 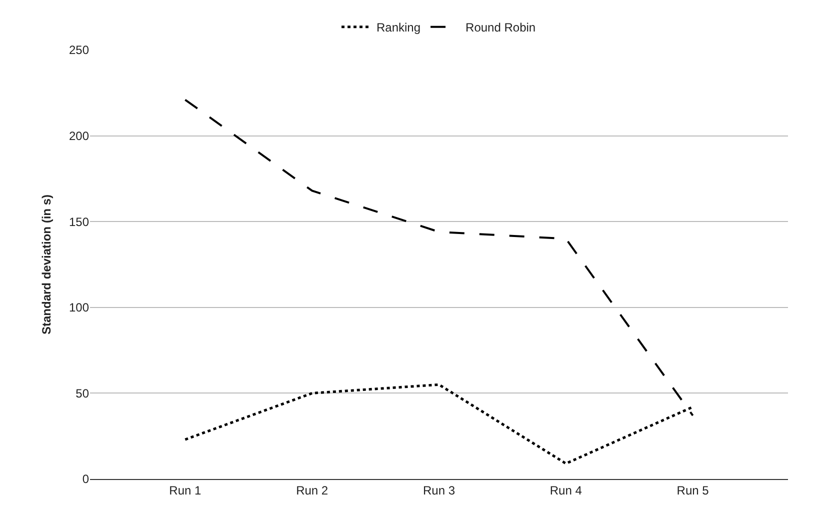 What do you see at coordinates (693, 490) in the screenshot?
I see `x-tick-label: Run 5` at bounding box center [693, 490].